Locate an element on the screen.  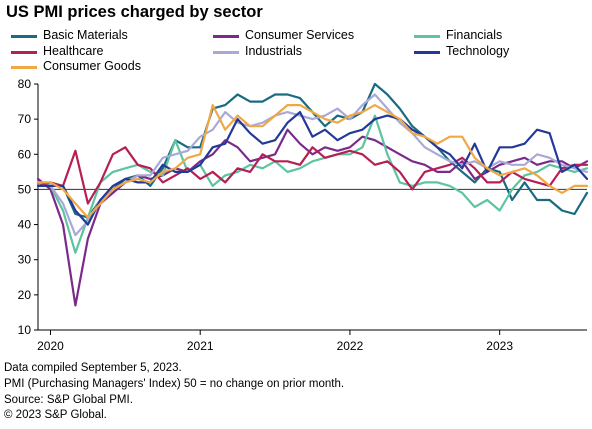
legend-label: Technology is located at coordinates (478, 51).